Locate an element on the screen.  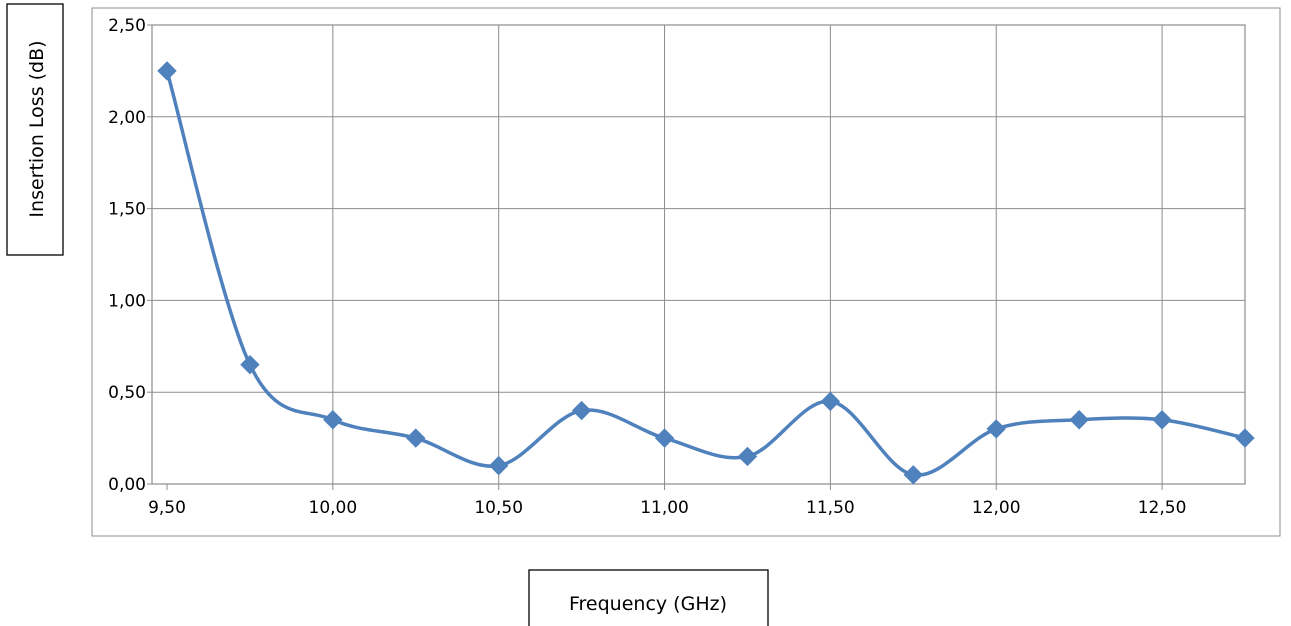
y-axis-title-box: Insertion Loss (dB) is located at coordinates (35, 129).